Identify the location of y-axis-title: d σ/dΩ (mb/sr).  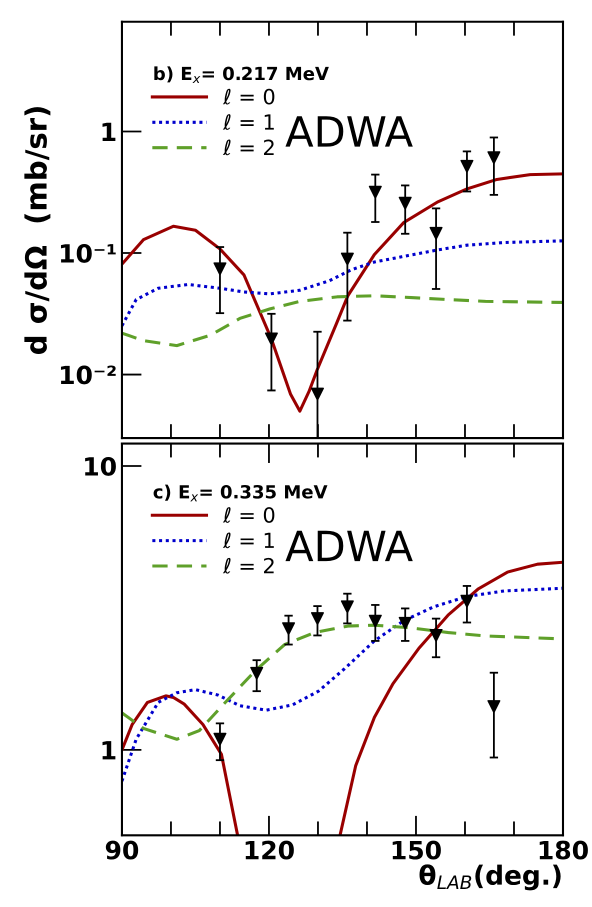
(37, 230).